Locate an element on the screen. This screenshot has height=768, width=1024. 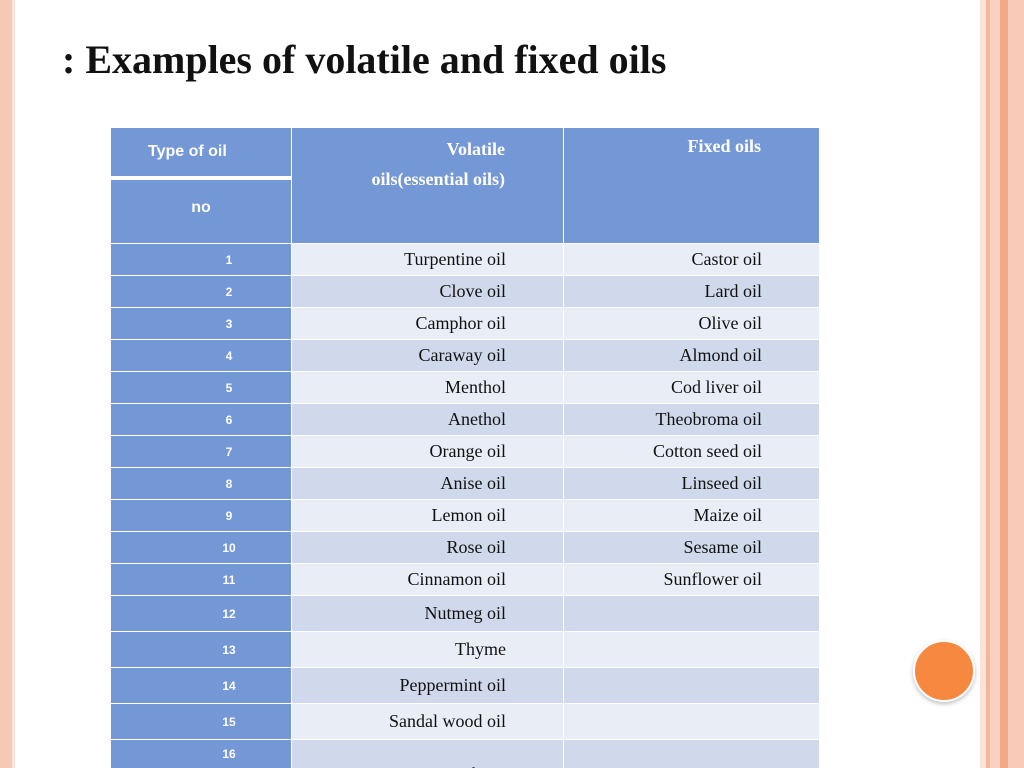
table-row: 4 Caraway oil Almond oil is located at coordinates (465, 355).